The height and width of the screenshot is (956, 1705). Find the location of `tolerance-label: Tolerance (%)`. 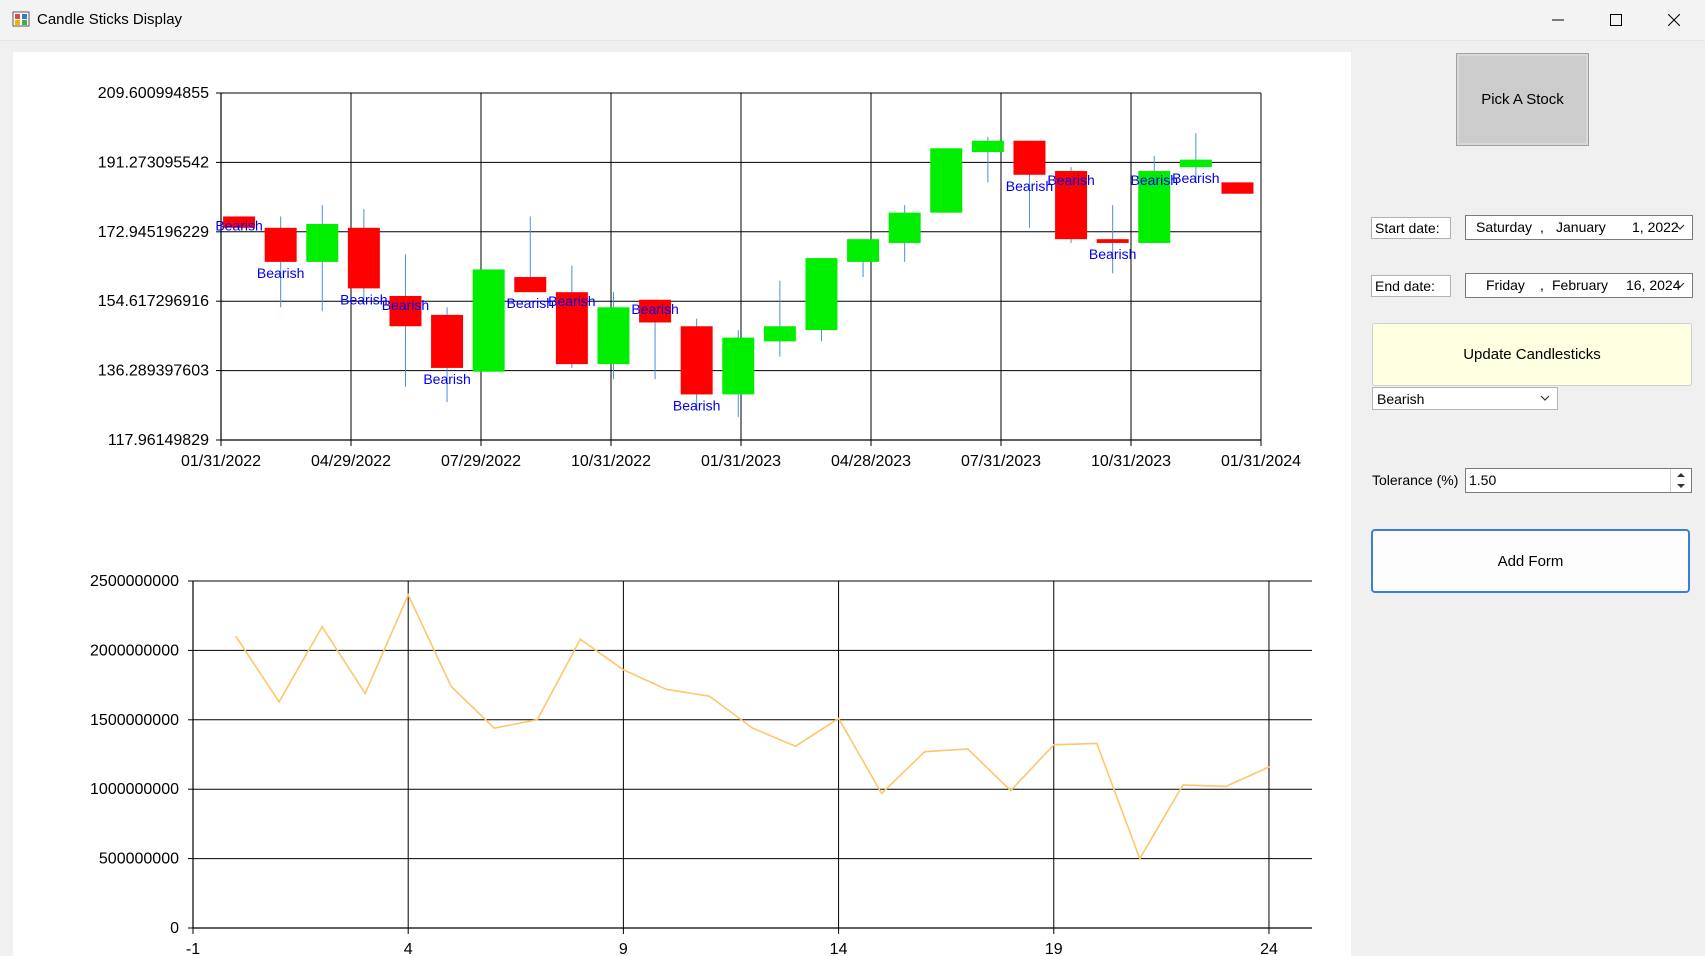

tolerance-label: Tolerance (%) is located at coordinates (1415, 480).